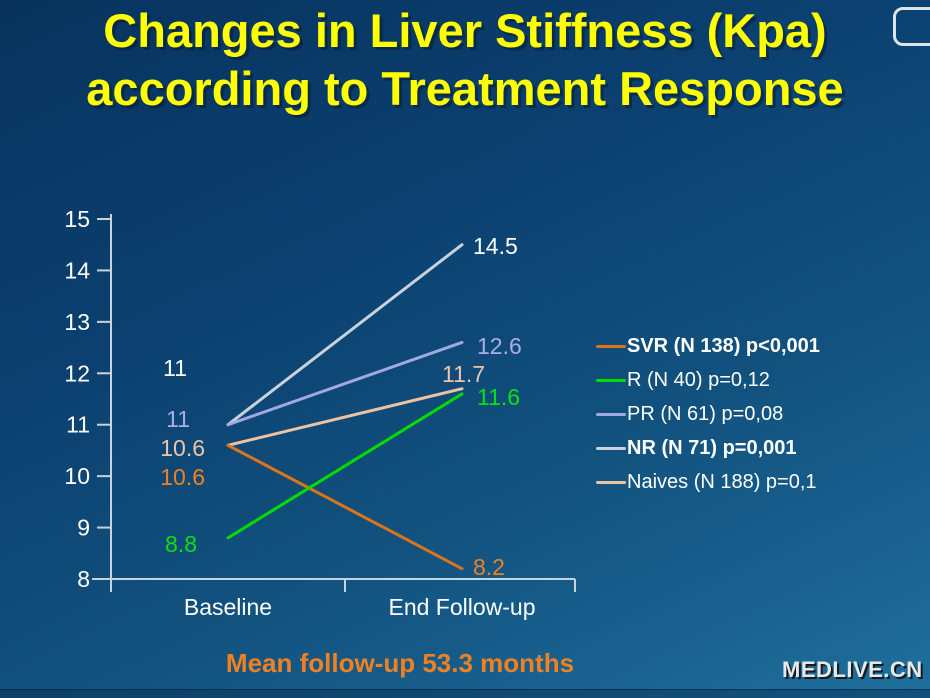 Image resolution: width=930 pixels, height=698 pixels. I want to click on corner-decoration-box, so click(911, 26).